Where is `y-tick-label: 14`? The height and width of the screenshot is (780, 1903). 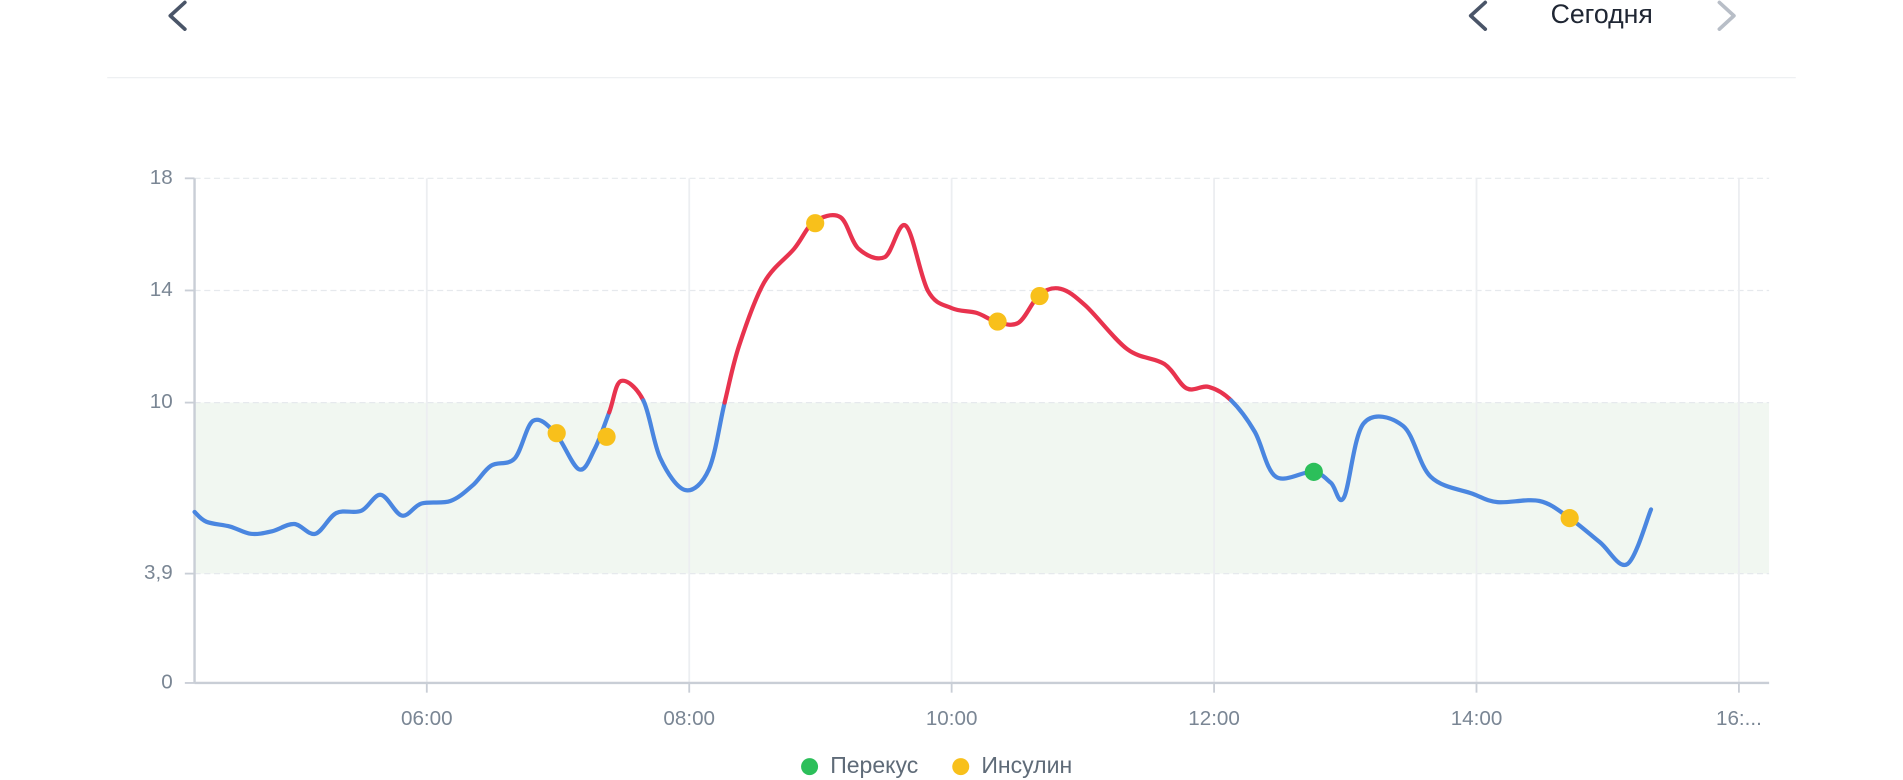 y-tick-label: 14 is located at coordinates (161, 289).